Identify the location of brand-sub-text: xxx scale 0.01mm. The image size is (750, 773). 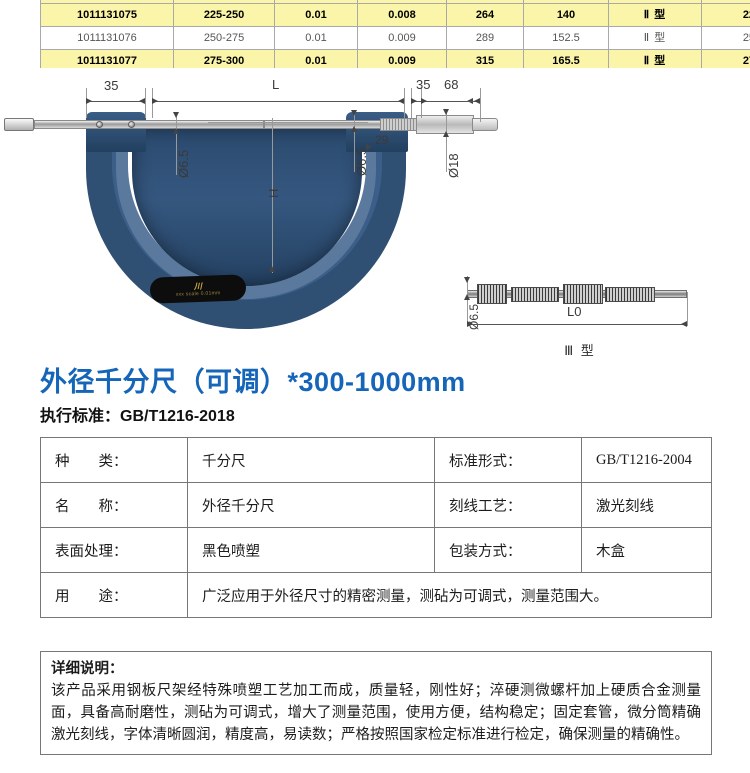
(198, 293).